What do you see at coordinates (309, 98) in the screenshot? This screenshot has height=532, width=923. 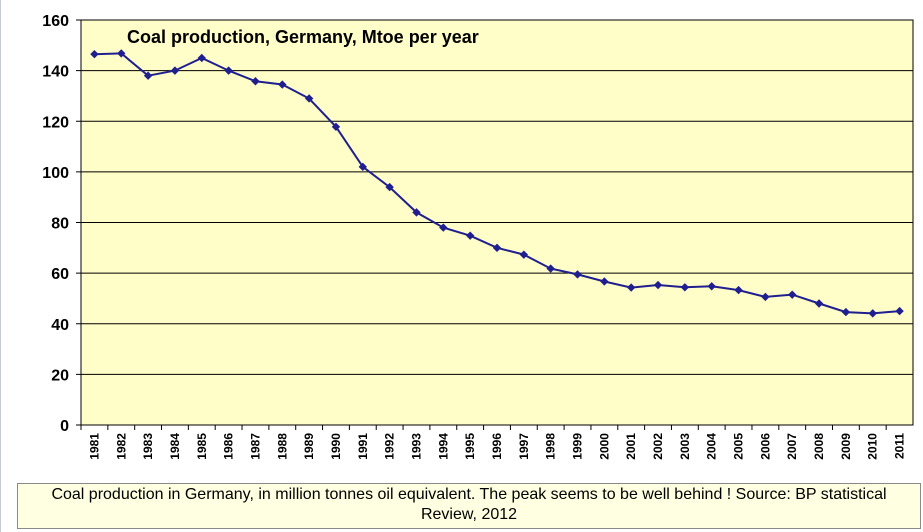 I see `data-point-1989` at bounding box center [309, 98].